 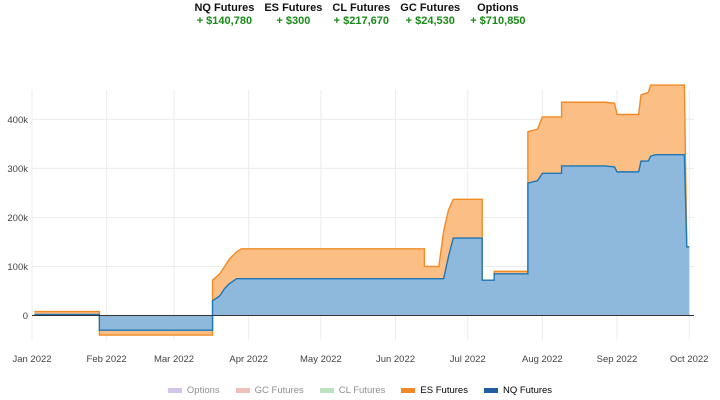 What do you see at coordinates (203, 390) in the screenshot?
I see `legend-label: Options` at bounding box center [203, 390].